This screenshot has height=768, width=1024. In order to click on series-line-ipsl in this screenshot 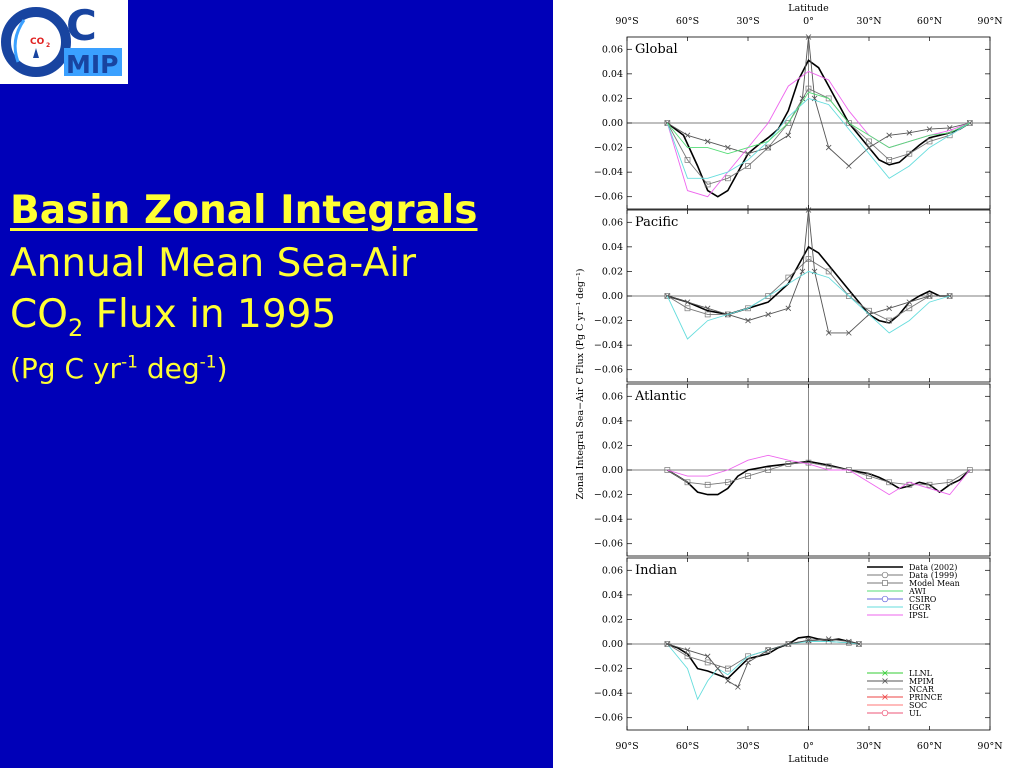, I will do `click(819, 475)`.